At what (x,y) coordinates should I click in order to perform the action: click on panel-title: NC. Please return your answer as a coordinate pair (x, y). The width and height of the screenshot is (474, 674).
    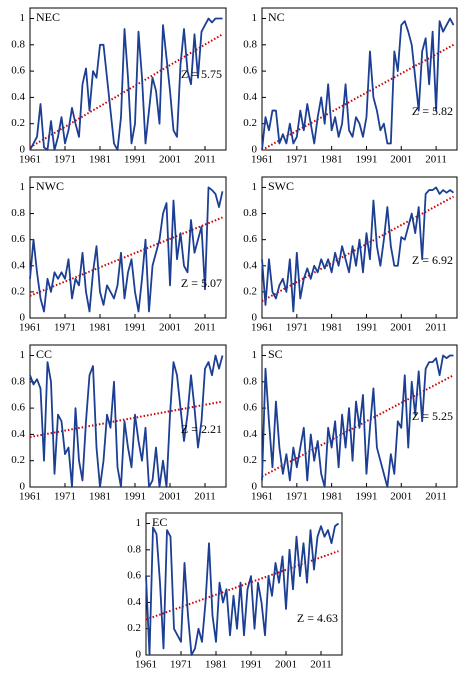
    Looking at the image, I should click on (276, 17).